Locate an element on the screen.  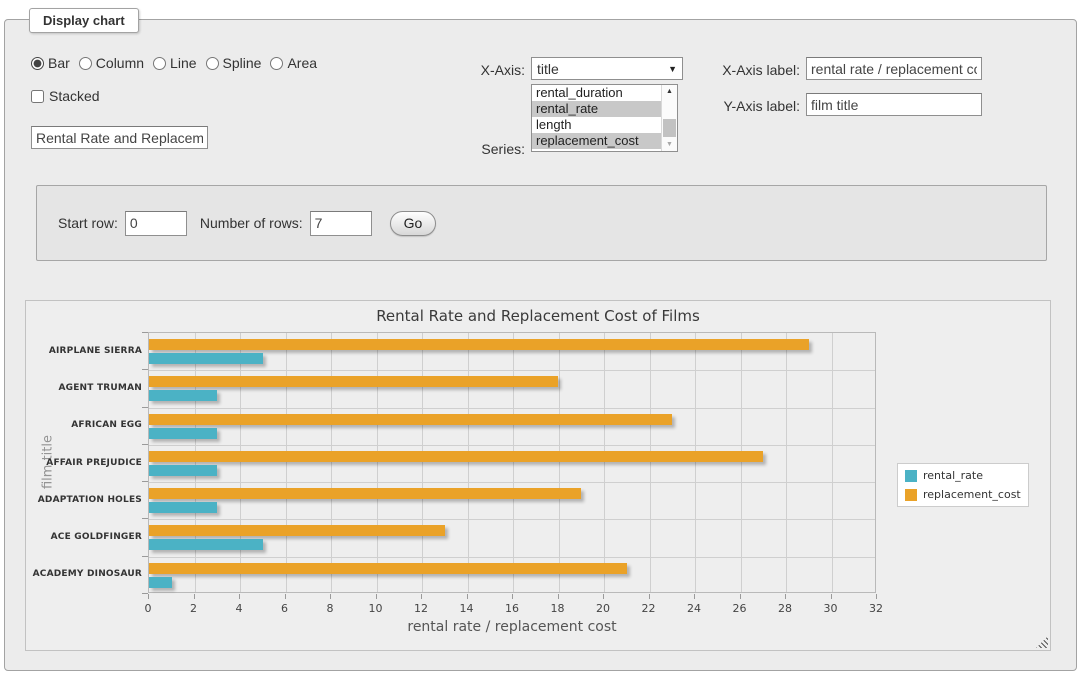
chart-type-label: Area is located at coordinates (302, 63).